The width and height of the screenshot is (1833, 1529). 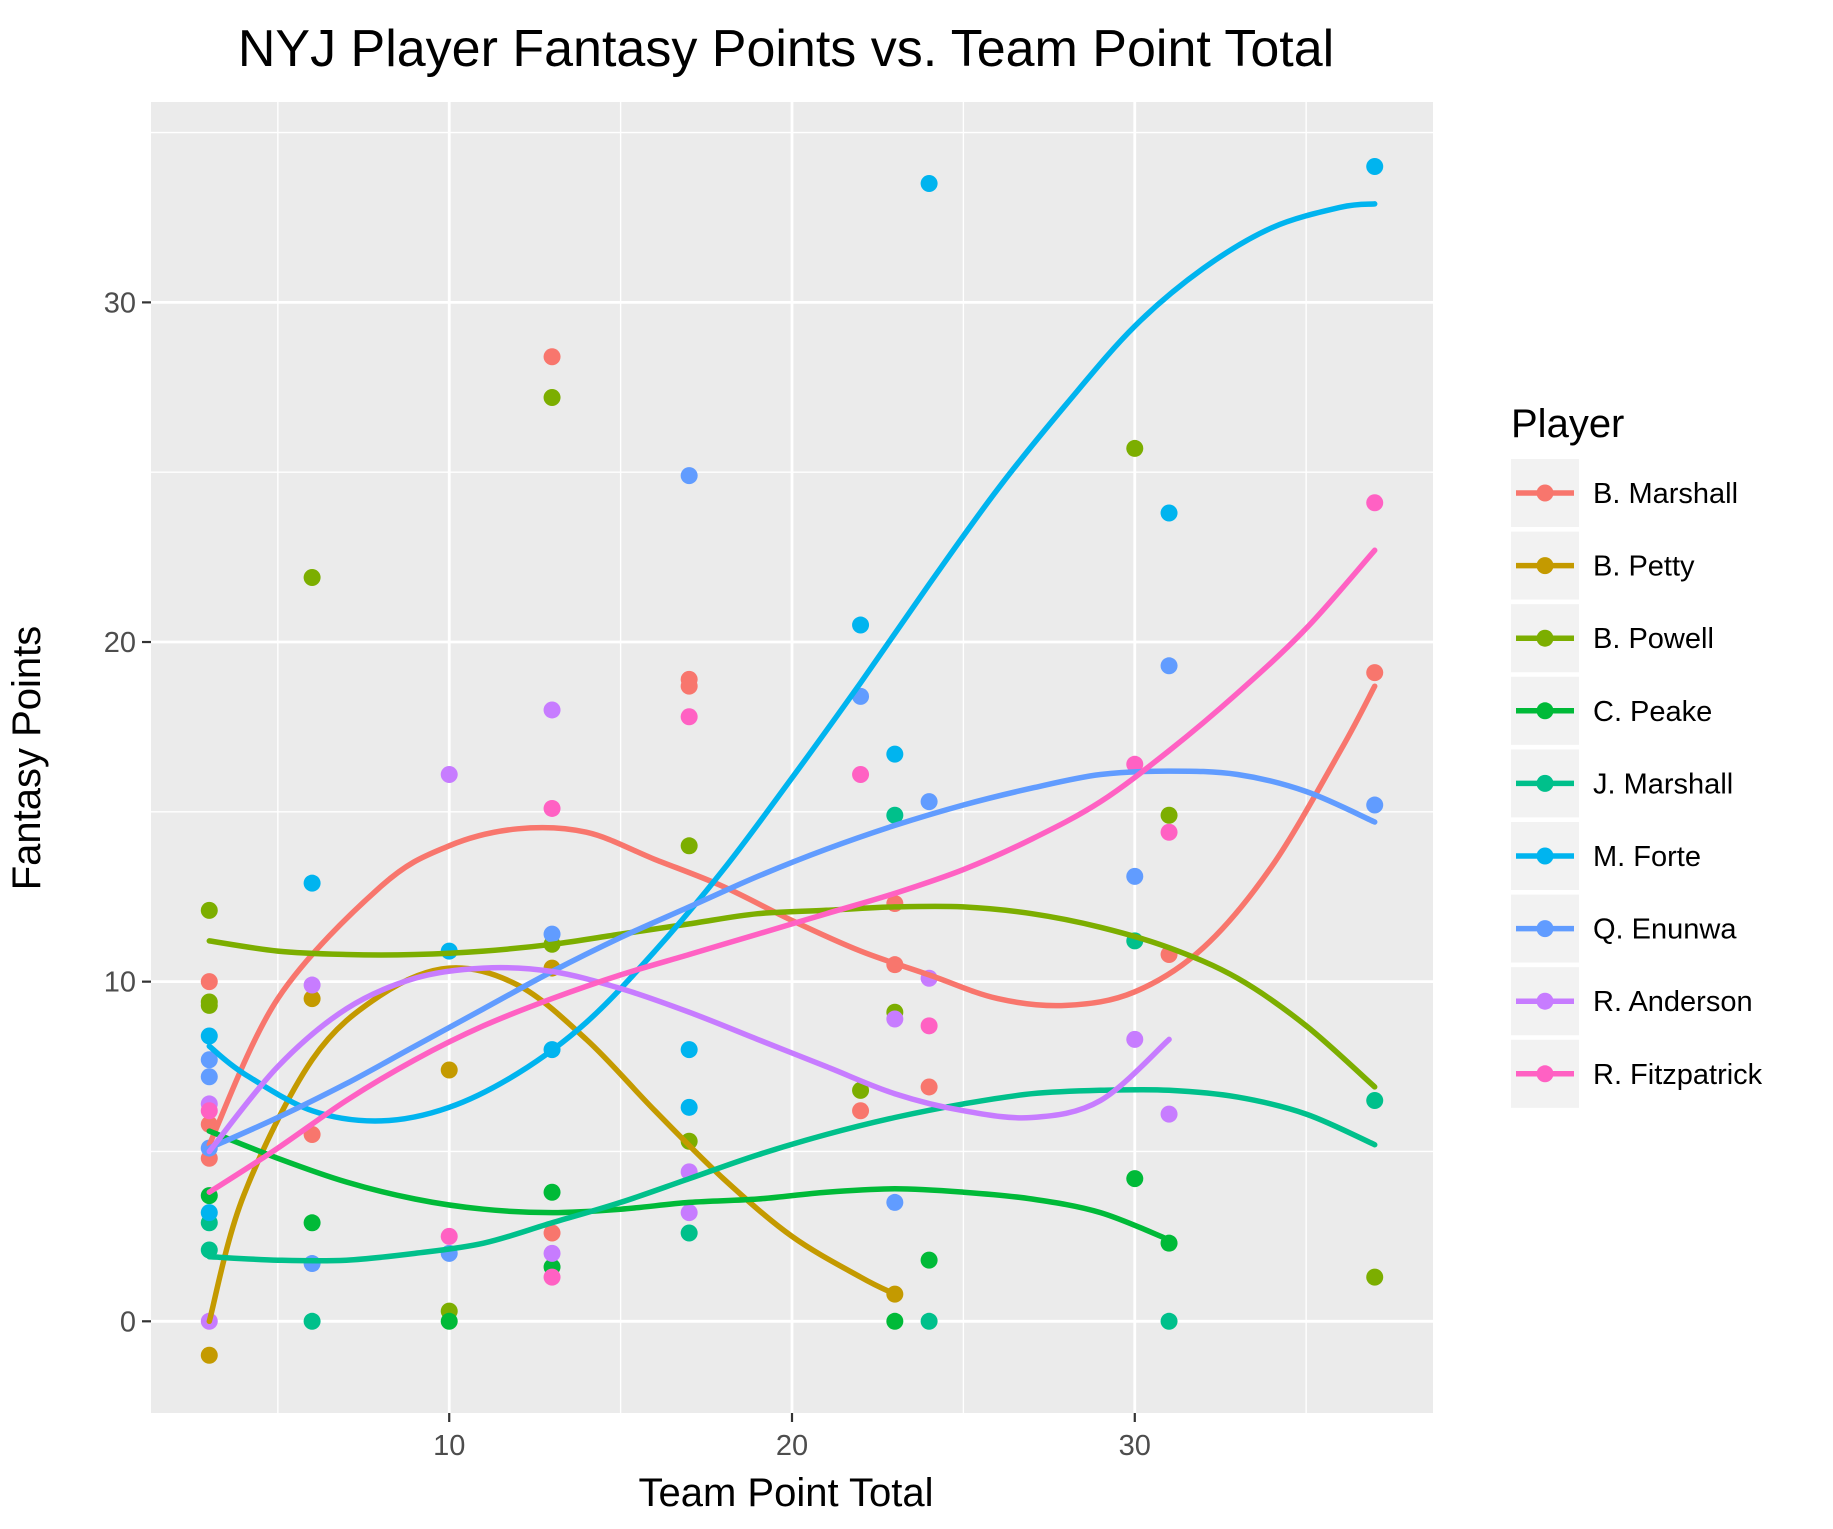 What do you see at coordinates (120, 643) in the screenshot?
I see `y-tick-label: 20` at bounding box center [120, 643].